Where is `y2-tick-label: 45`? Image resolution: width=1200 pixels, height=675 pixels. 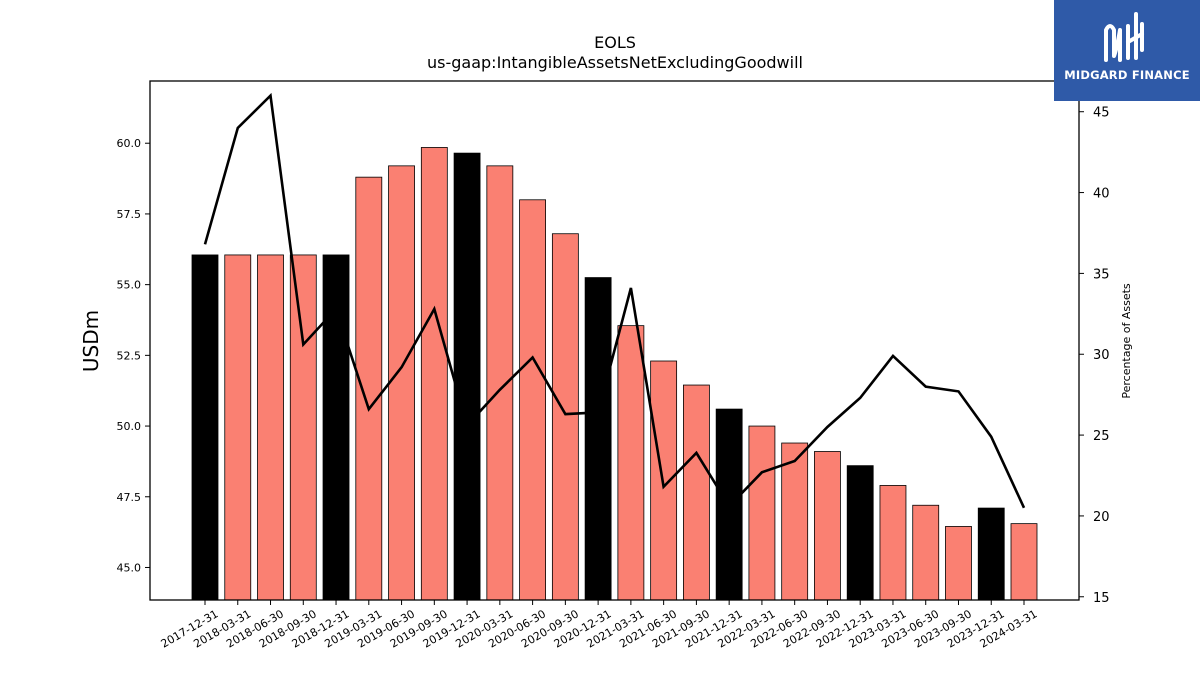
y2-tick-label: 45 is located at coordinates (1101, 113).